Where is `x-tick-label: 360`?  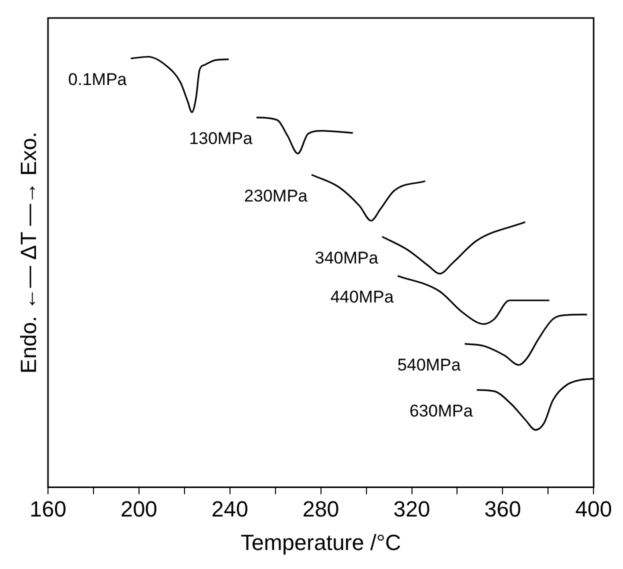 x-tick-label: 360 is located at coordinates (503, 509).